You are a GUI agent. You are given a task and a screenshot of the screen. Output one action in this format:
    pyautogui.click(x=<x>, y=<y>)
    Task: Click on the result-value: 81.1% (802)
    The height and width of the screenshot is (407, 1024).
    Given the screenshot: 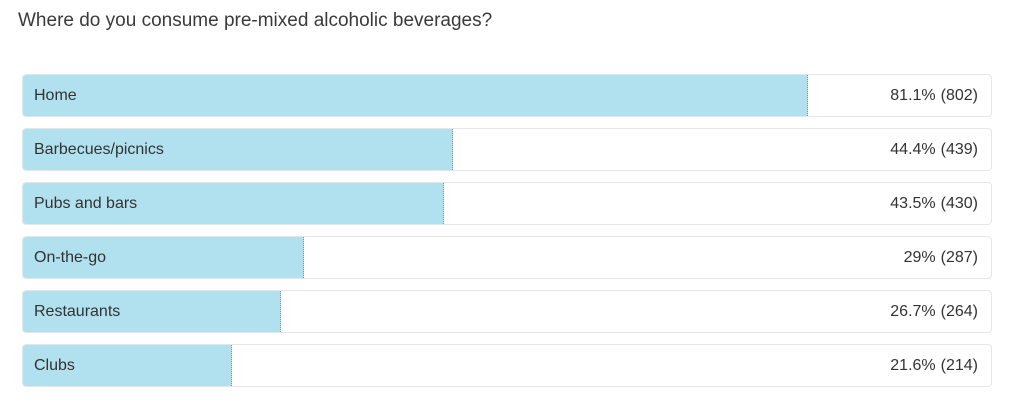 What is the action you would take?
    pyautogui.click(x=934, y=95)
    